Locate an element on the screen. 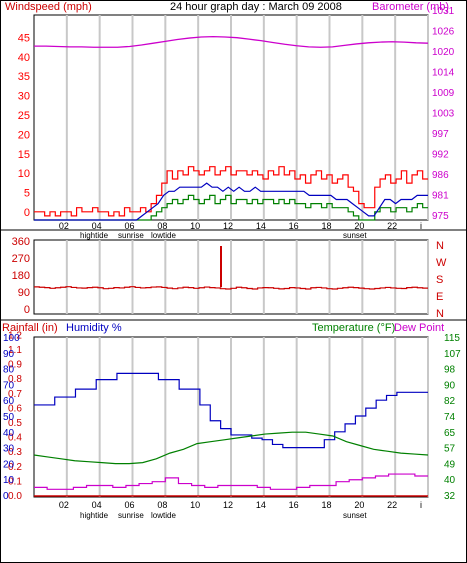 Image resolution: width=467 pixels, height=563 pixels. windspeed-y-tick: 45 is located at coordinates (24, 38).